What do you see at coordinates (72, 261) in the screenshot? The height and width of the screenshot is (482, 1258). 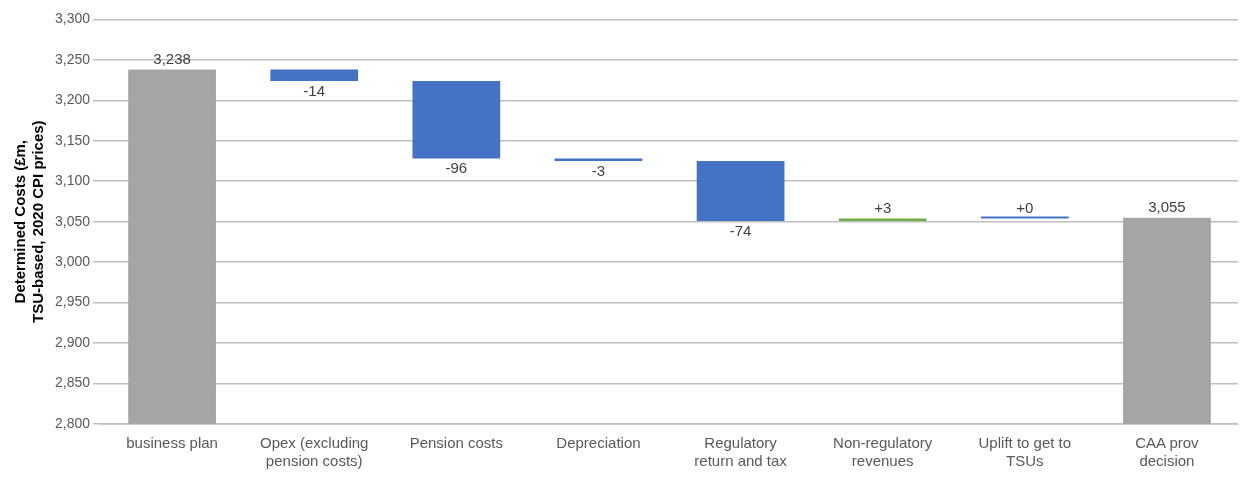 I see `y-tick-label: 3,000` at bounding box center [72, 261].